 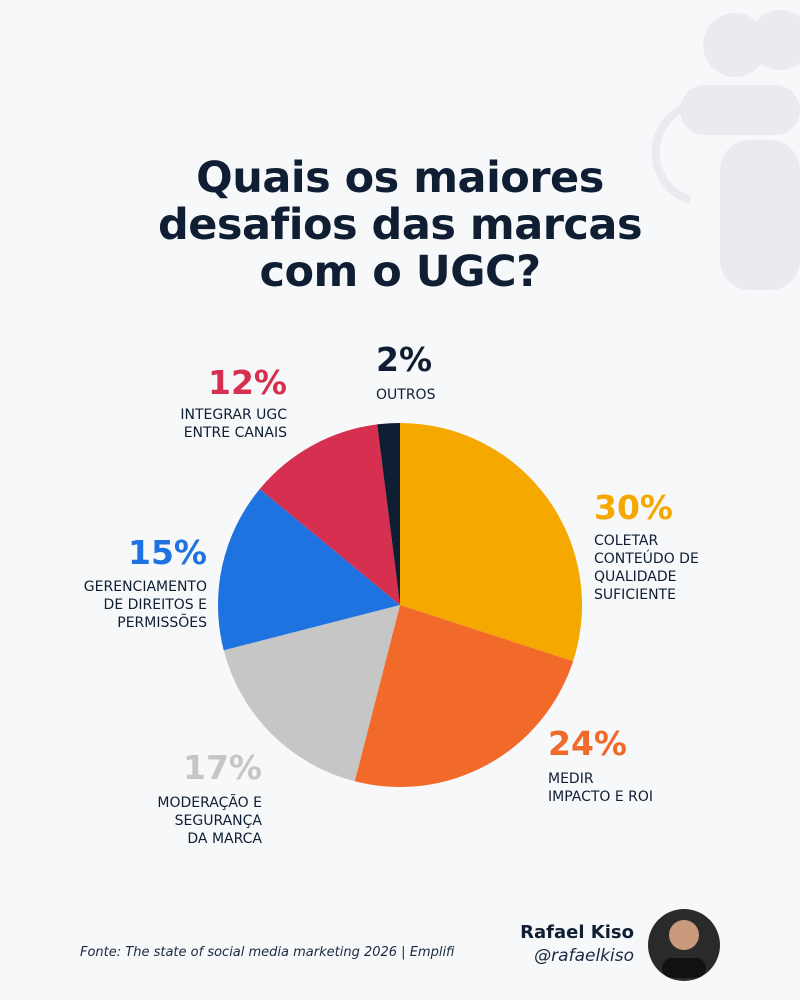 I want to click on handle: @rafaelkiso, so click(x=584, y=956).